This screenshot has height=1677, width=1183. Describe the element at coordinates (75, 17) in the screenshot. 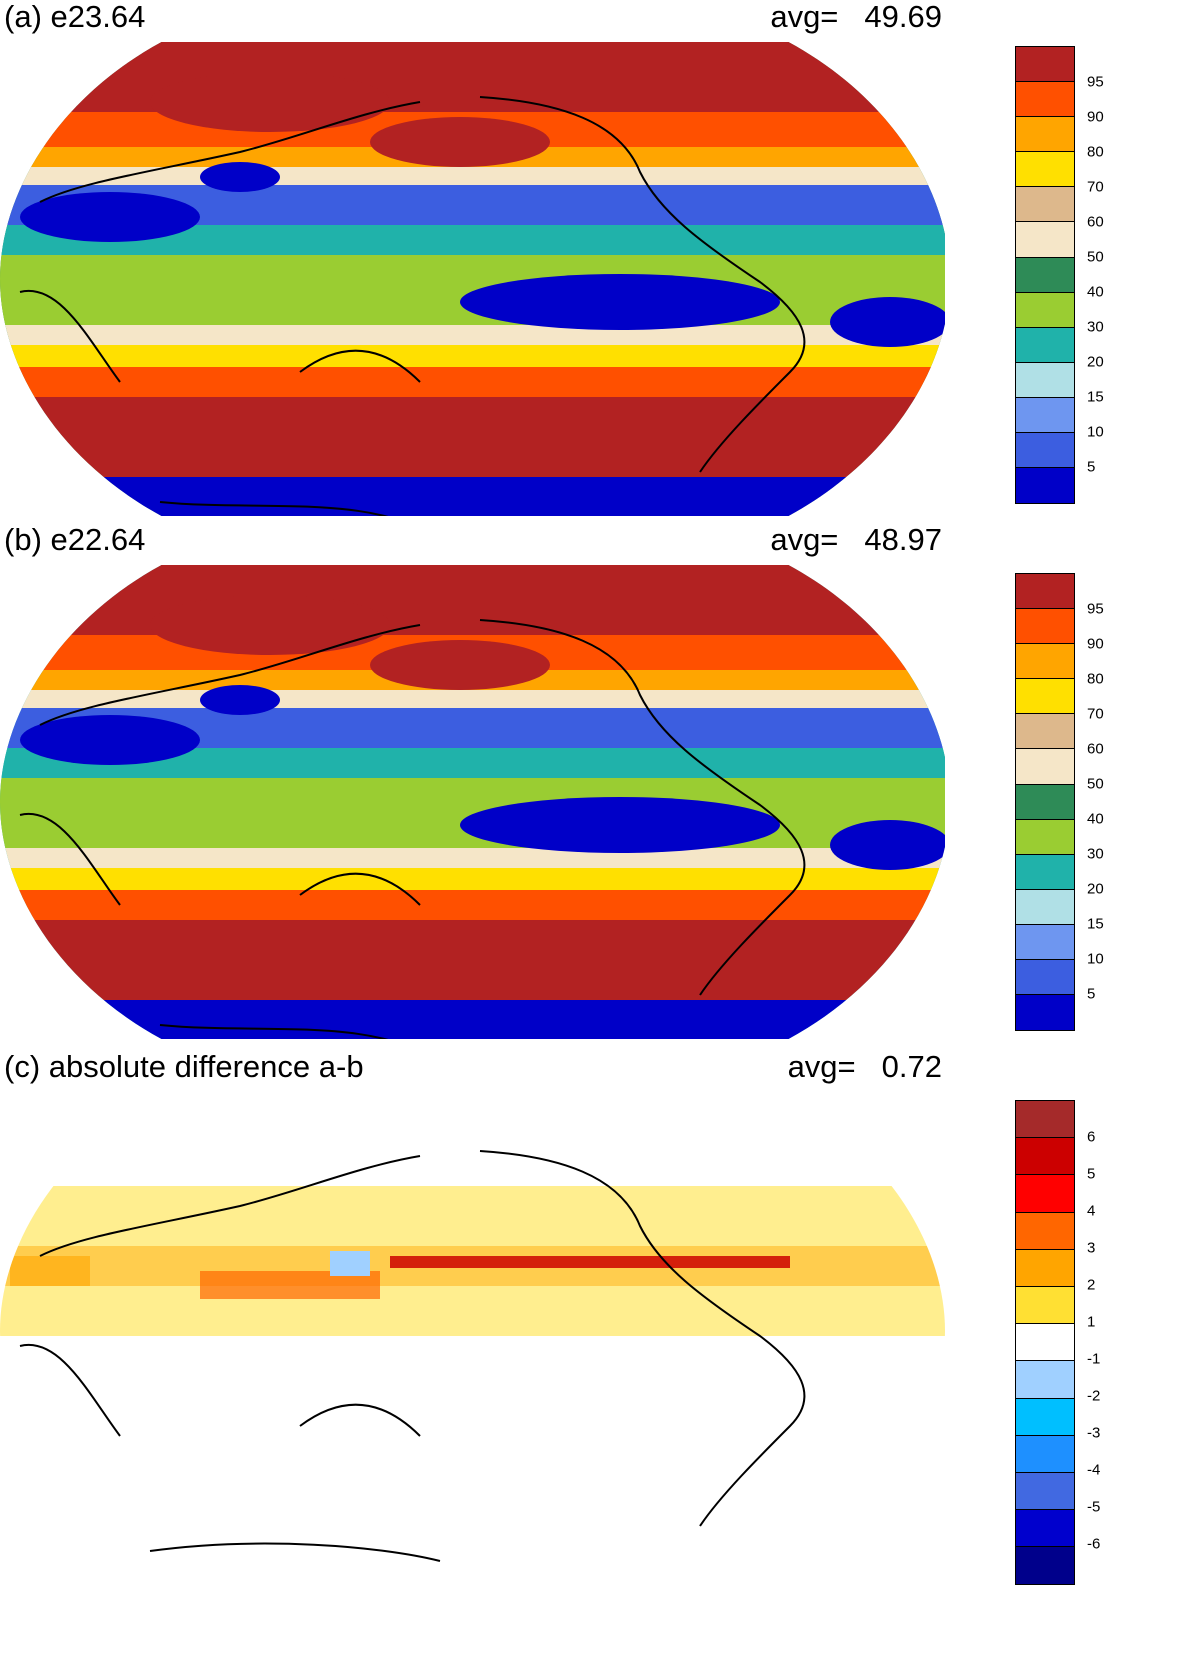

I see `panel-title: (a) e23.64` at that location.